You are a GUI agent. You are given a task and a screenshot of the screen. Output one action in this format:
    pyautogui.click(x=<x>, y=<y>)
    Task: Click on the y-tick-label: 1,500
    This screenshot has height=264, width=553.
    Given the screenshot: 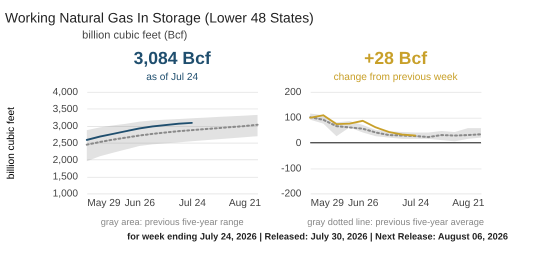 What is the action you would take?
    pyautogui.click(x=65, y=177)
    